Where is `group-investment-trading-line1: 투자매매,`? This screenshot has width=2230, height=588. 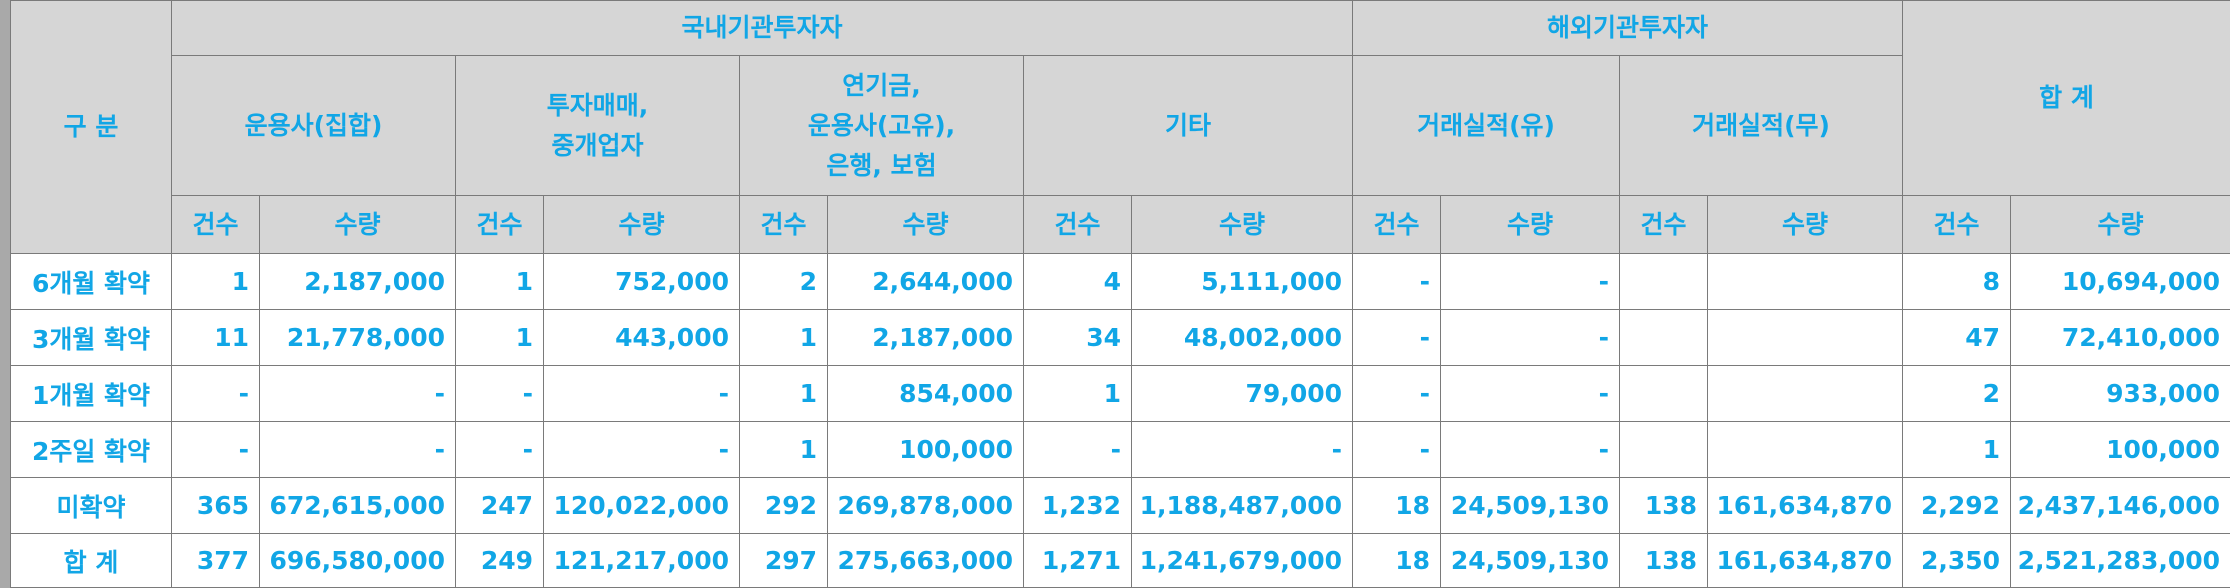
group-investment-trading-line1: 투자매매, is located at coordinates (598, 105).